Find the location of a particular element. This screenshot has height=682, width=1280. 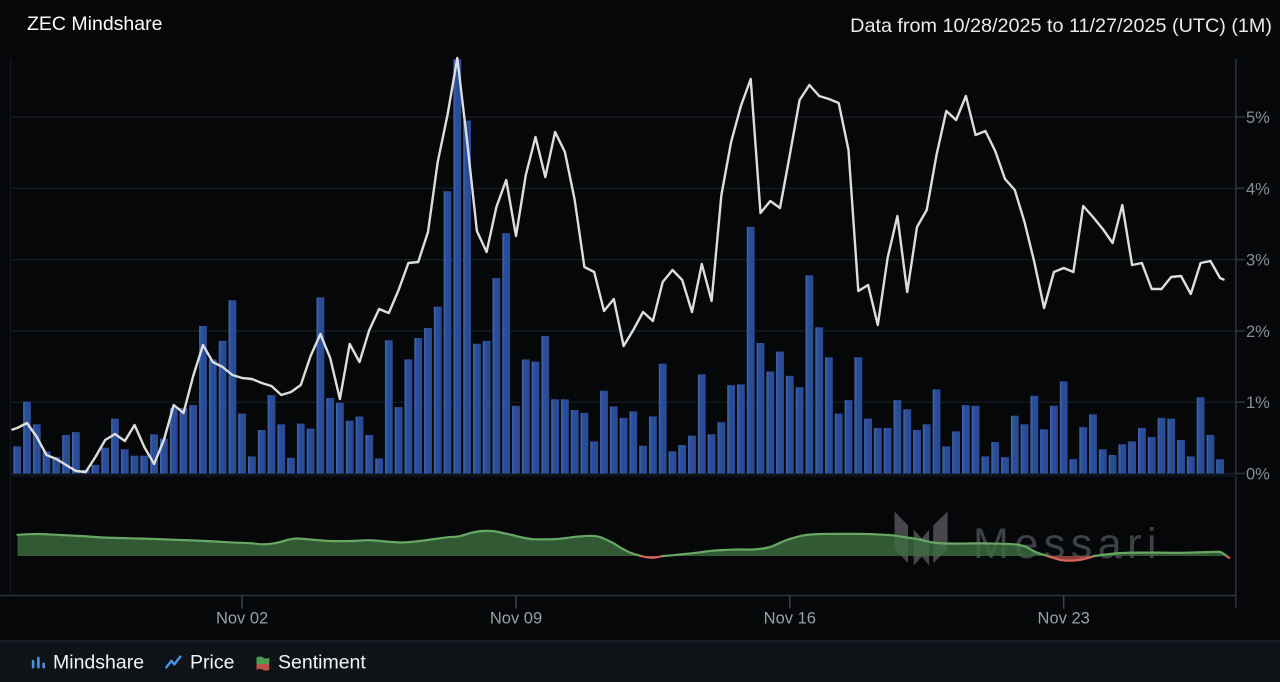

svg-text: Nov 23 is located at coordinates (1064, 619).